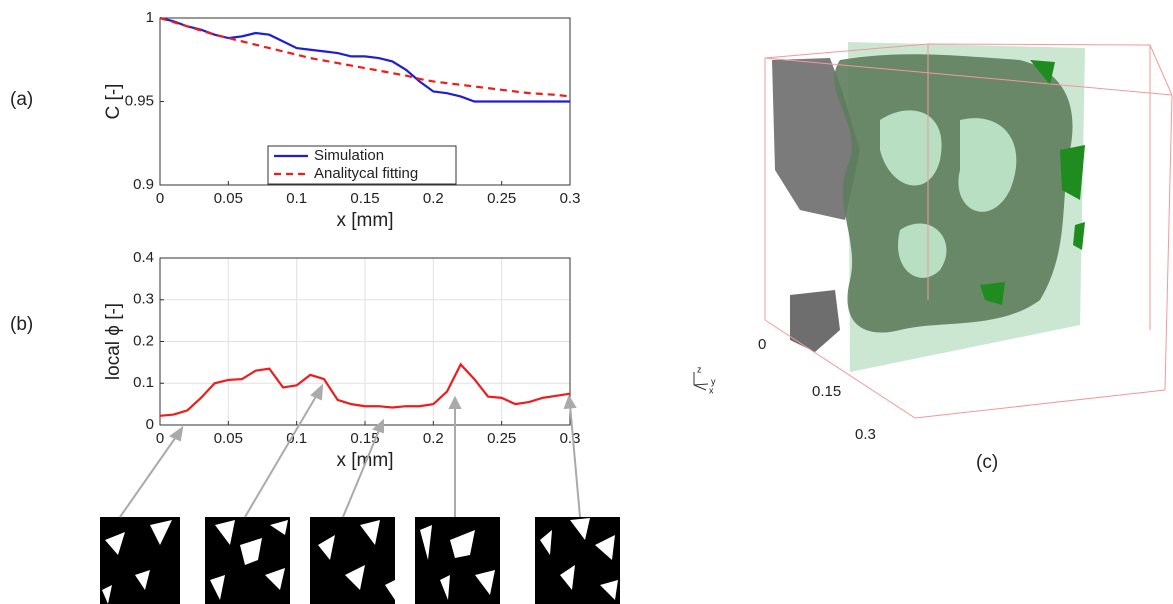  What do you see at coordinates (711, 390) in the screenshot?
I see `axis-glyph-label: x` at bounding box center [711, 390].